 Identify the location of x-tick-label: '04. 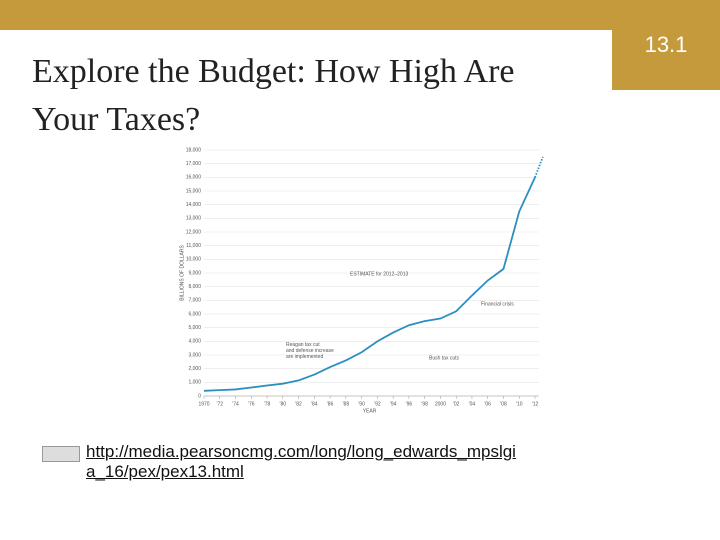
(472, 404).